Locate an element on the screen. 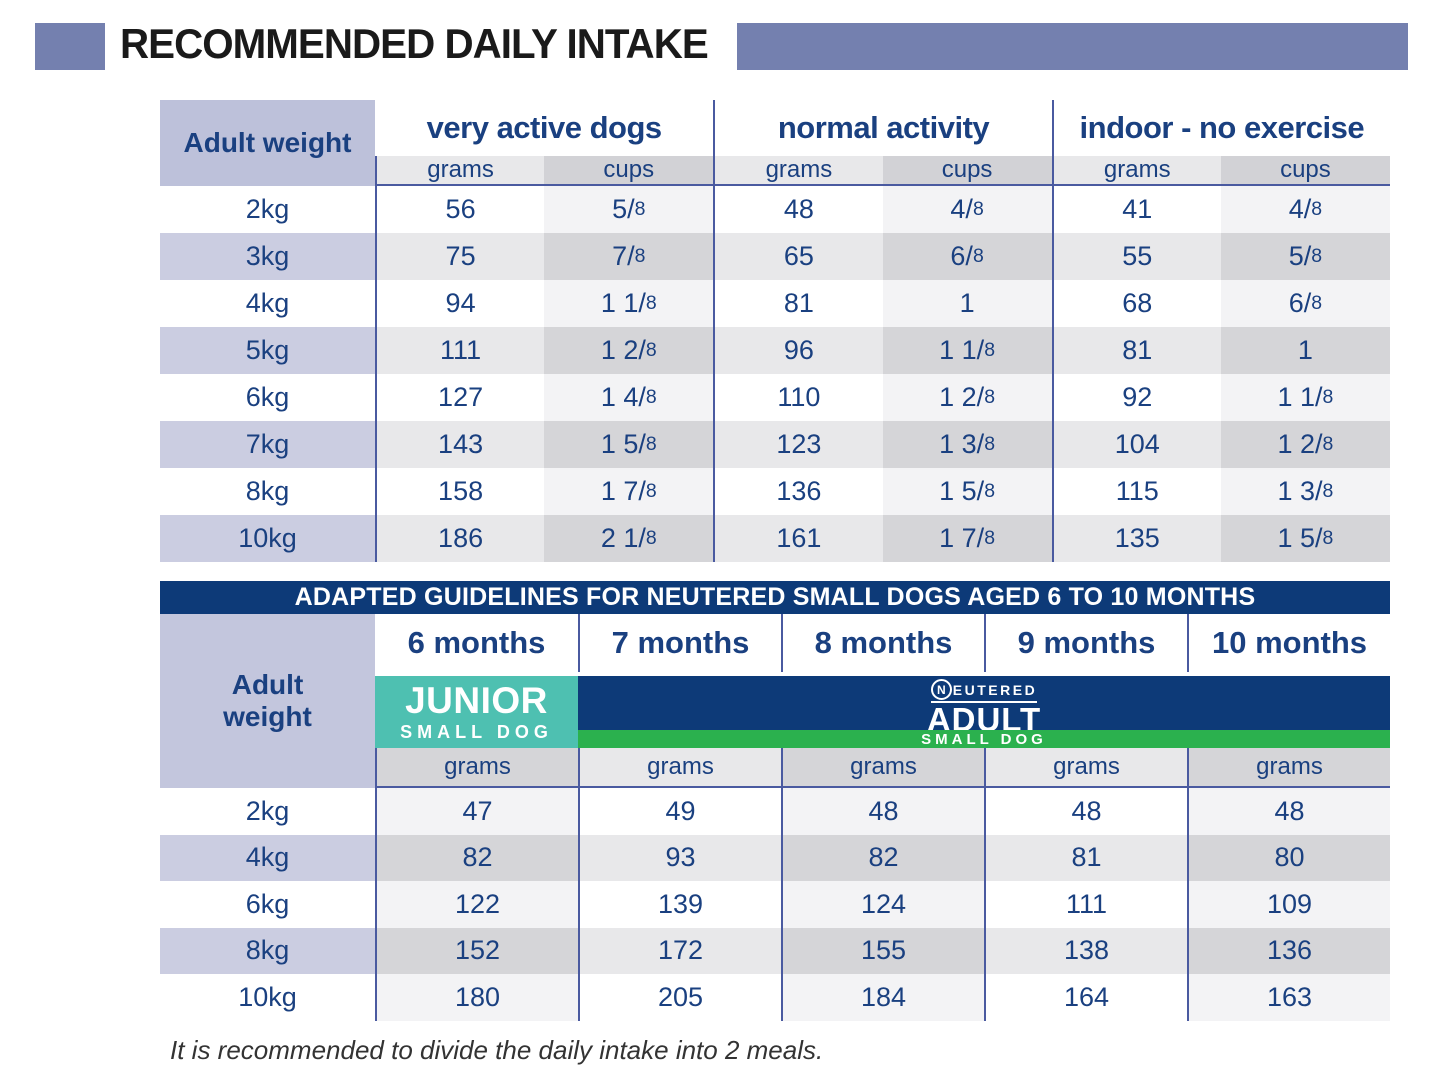  value-cell: 6/8 is located at coordinates (1305, 303).